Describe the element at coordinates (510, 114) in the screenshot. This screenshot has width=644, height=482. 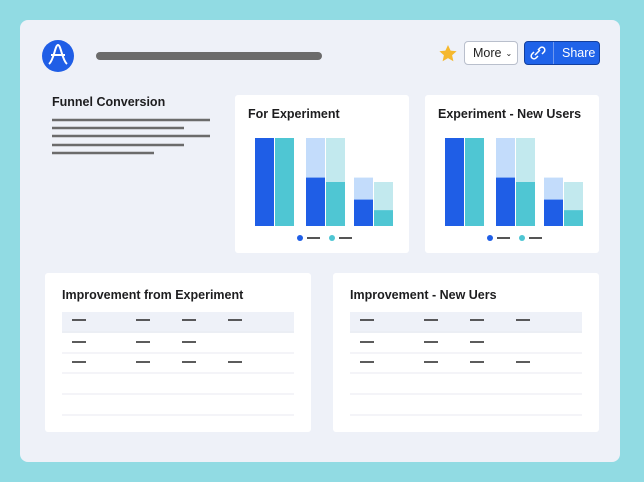
I see `chart-title: Experiment - New Users` at that location.